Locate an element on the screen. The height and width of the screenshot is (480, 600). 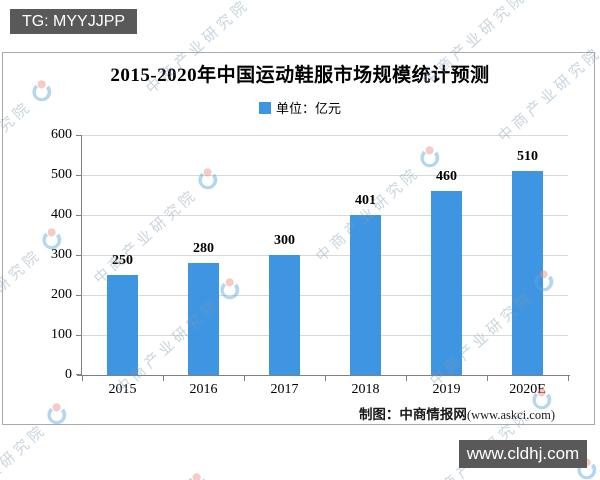
chart-legend: 单位：亿元 is located at coordinates (300, 107).